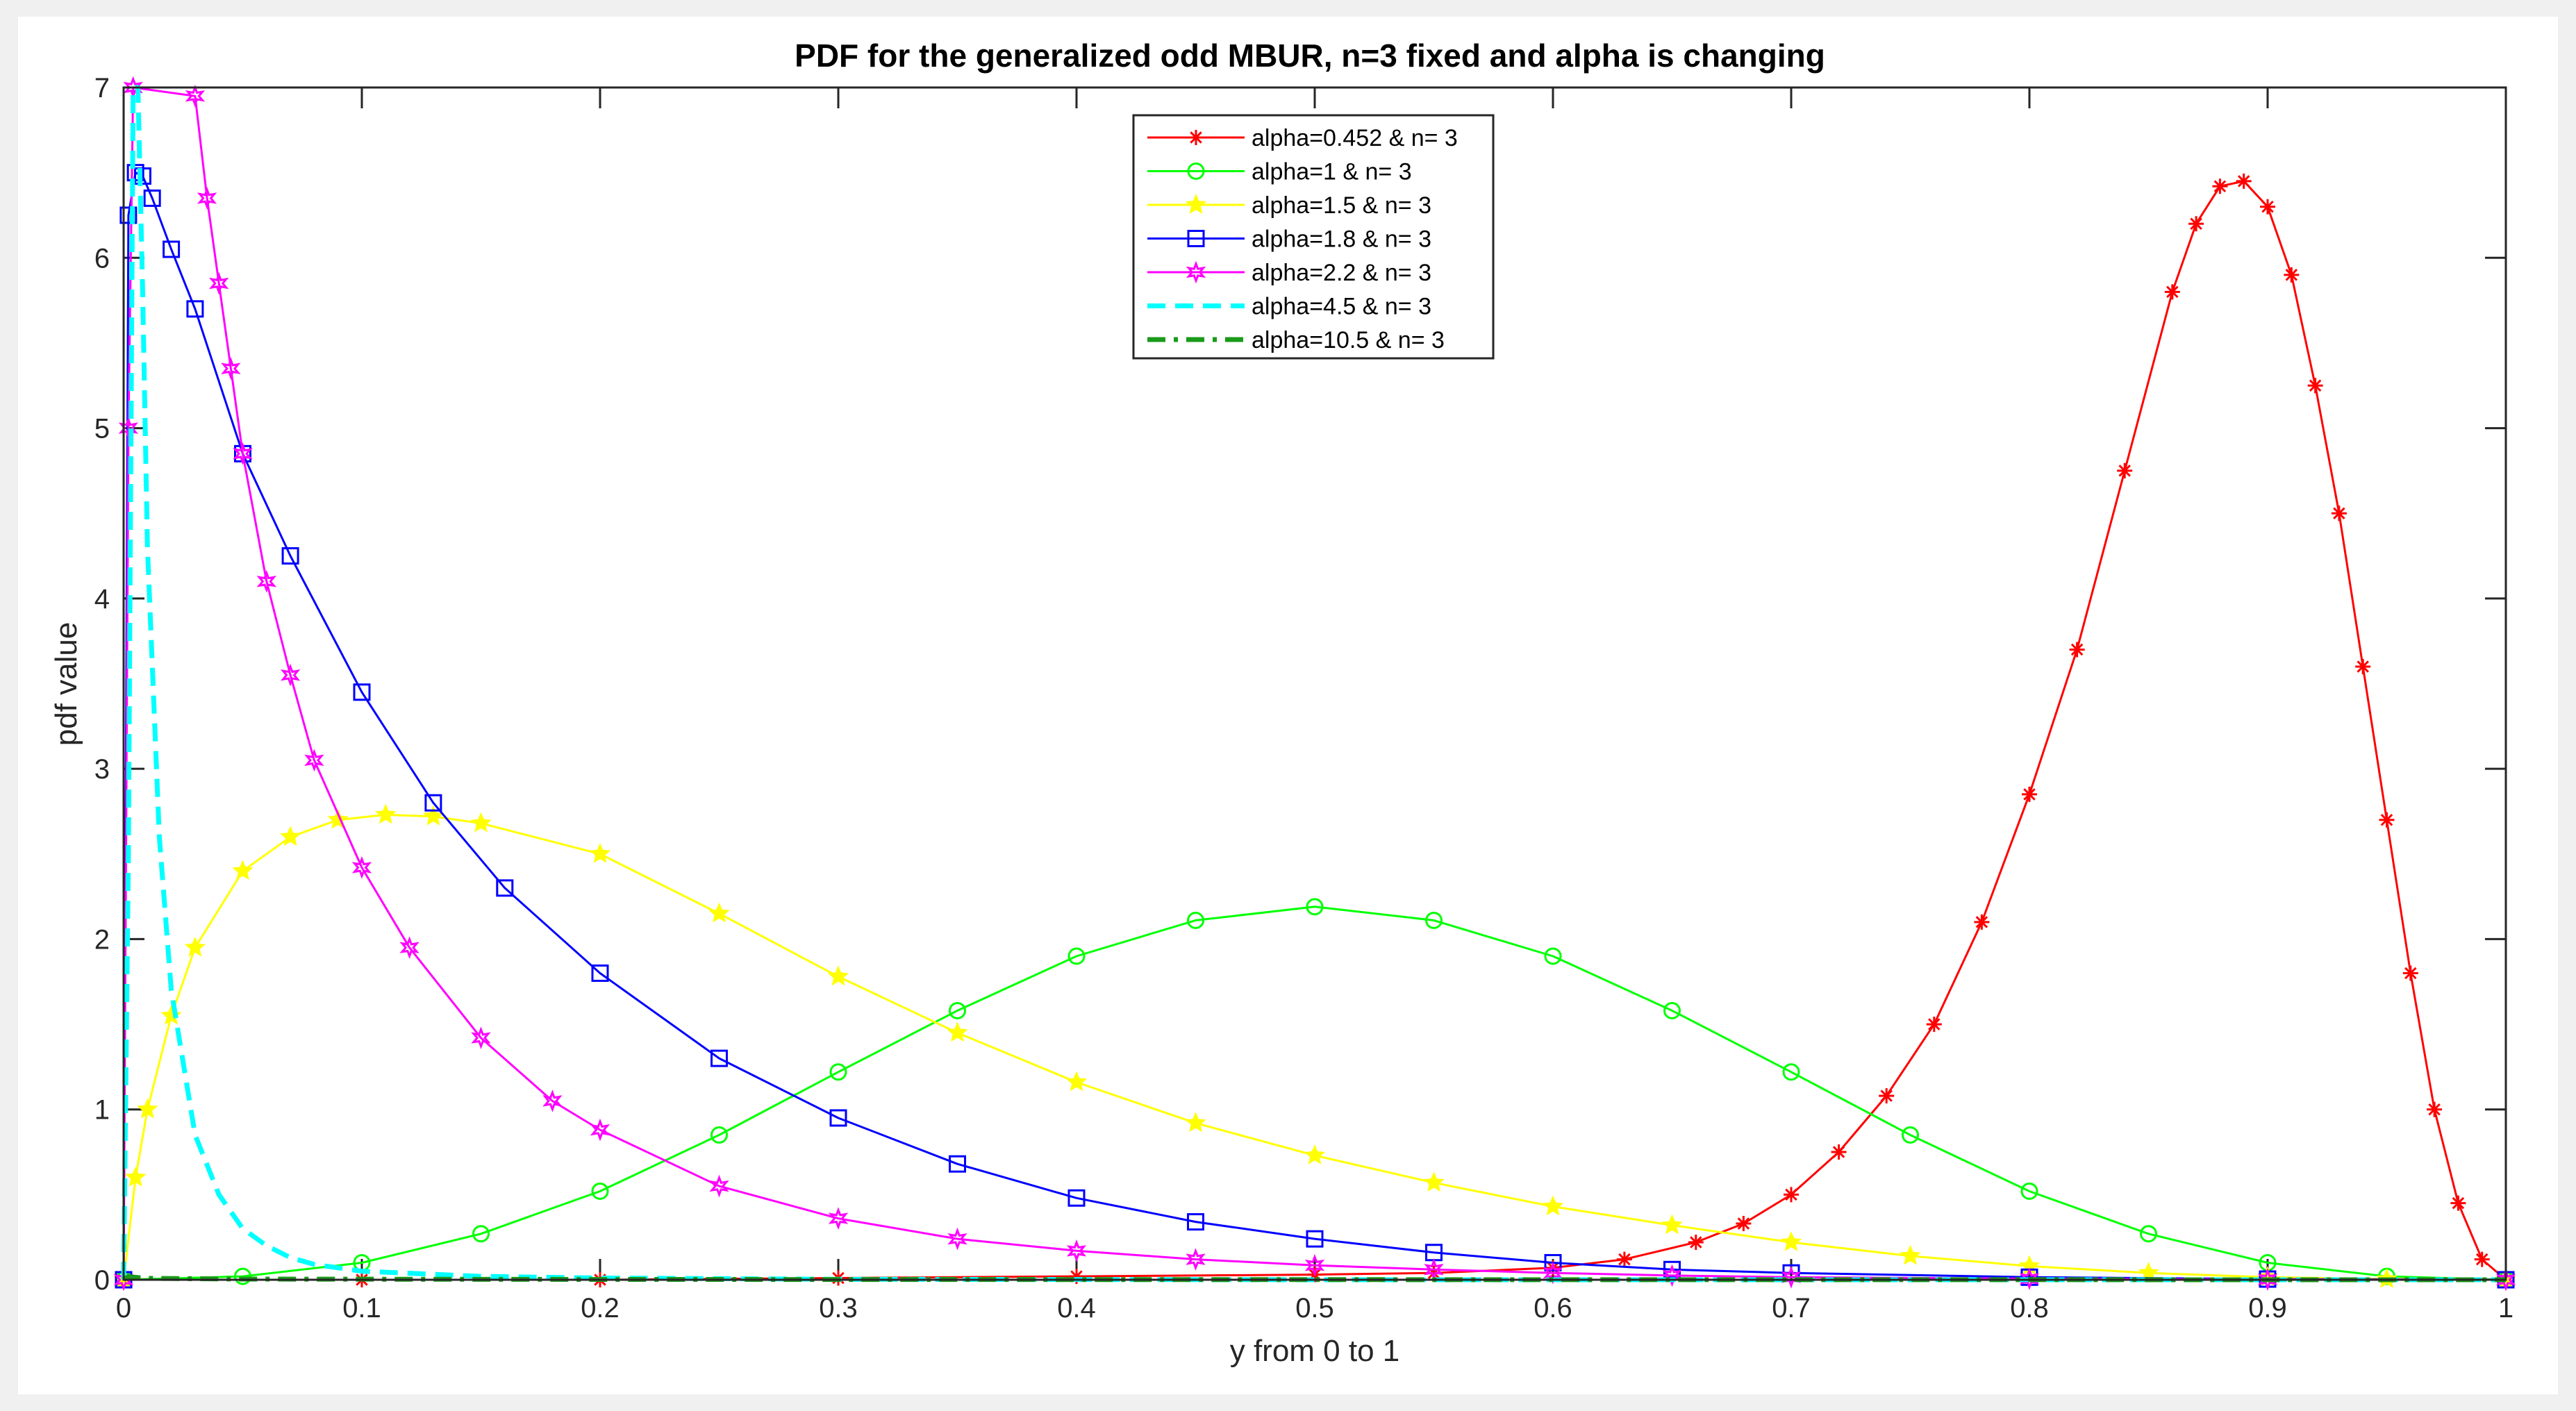 The width and height of the screenshot is (2576, 1411). Describe the element at coordinates (1315, 1351) in the screenshot. I see `x-axis-label: y from 0 to 1` at that location.